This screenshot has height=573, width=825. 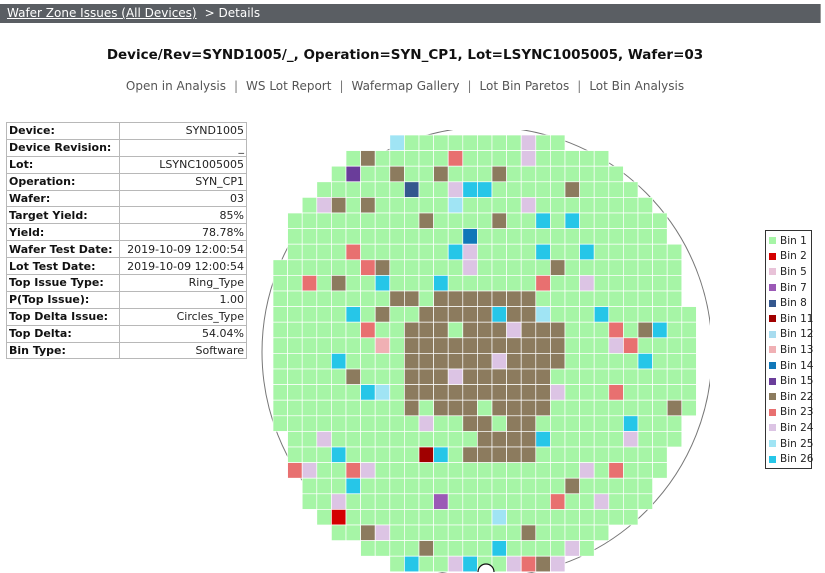 What do you see at coordinates (788, 272) in the screenshot?
I see `legend-item: Bin 5` at bounding box center [788, 272].